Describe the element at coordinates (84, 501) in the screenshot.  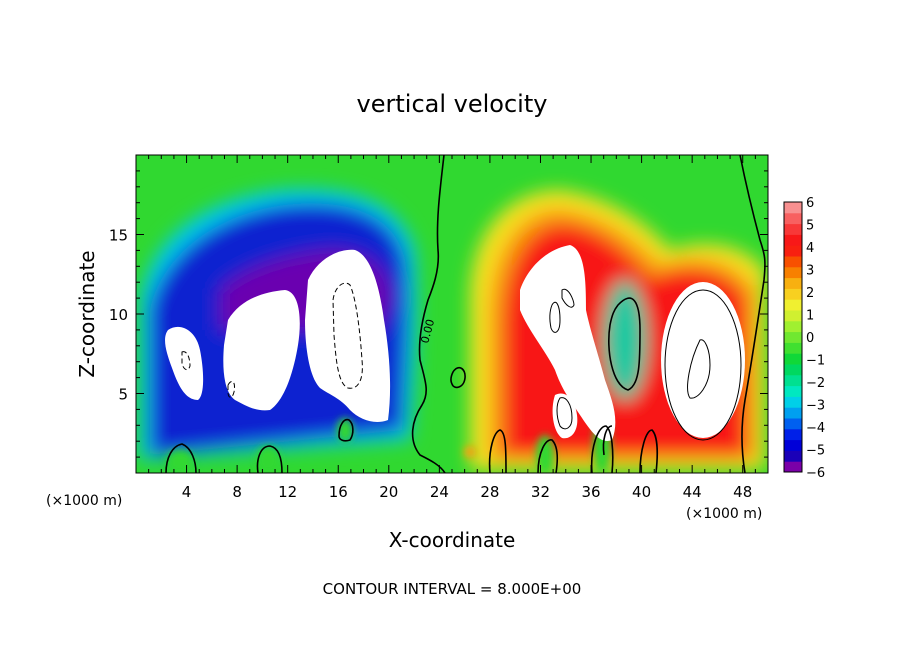
I see `x-unit-left: (×1000 m)` at that location.